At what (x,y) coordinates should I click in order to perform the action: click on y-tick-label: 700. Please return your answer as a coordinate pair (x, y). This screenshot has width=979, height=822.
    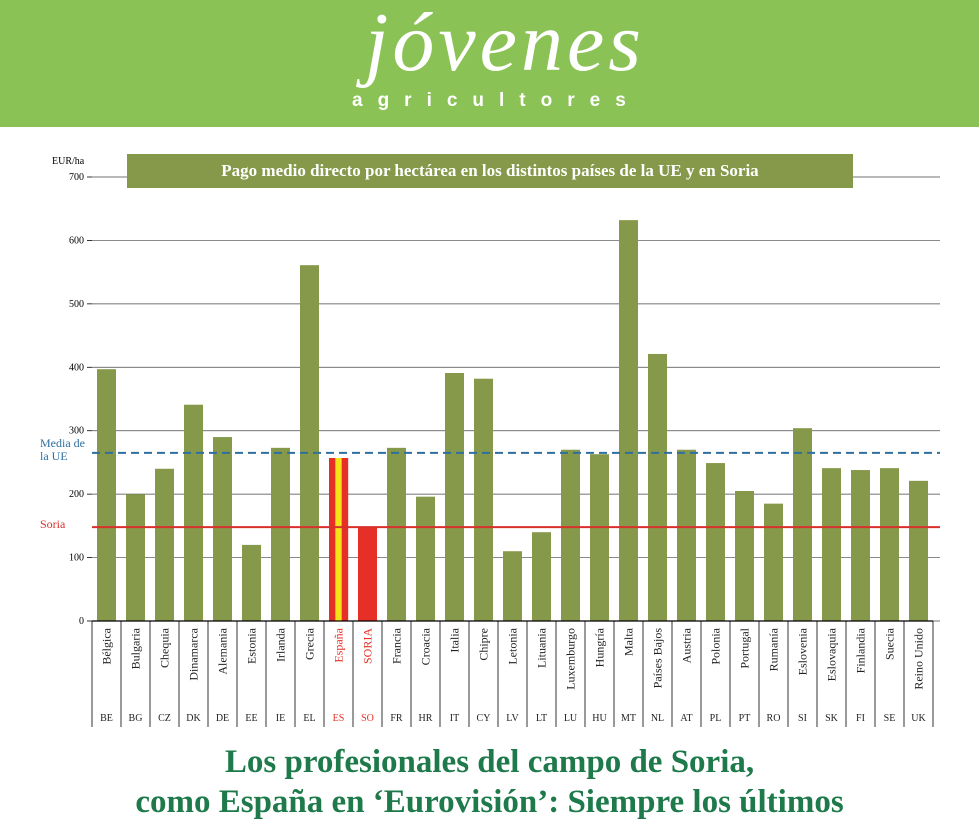
    Looking at the image, I should click on (76, 177).